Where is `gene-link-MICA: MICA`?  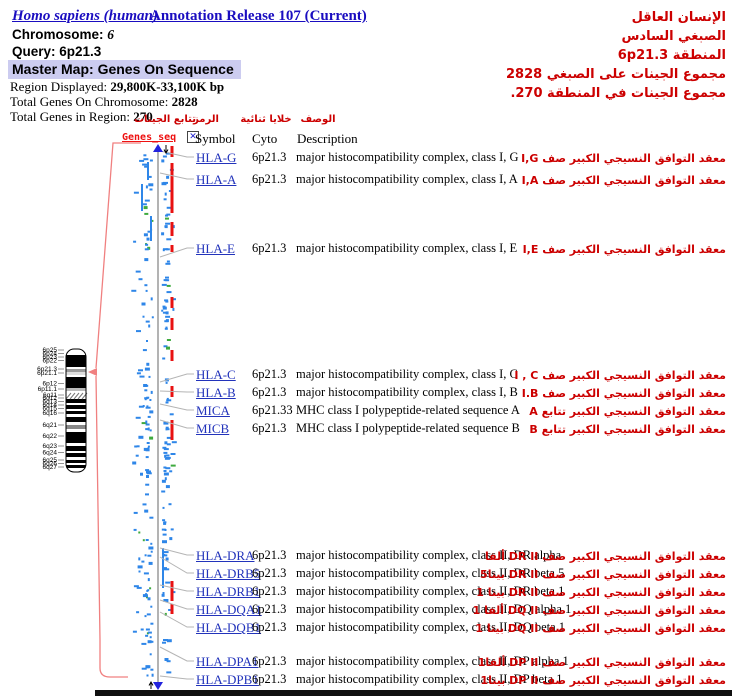
gene-link-MICA: MICA is located at coordinates (213, 410).